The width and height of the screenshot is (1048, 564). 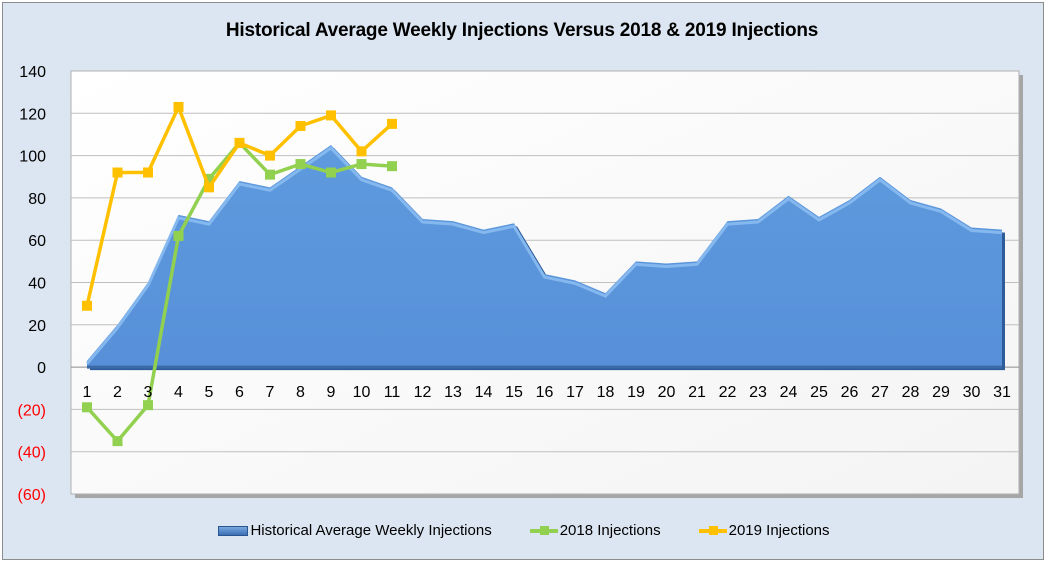 What do you see at coordinates (728, 392) in the screenshot?
I see `x-tick-label: 22` at bounding box center [728, 392].